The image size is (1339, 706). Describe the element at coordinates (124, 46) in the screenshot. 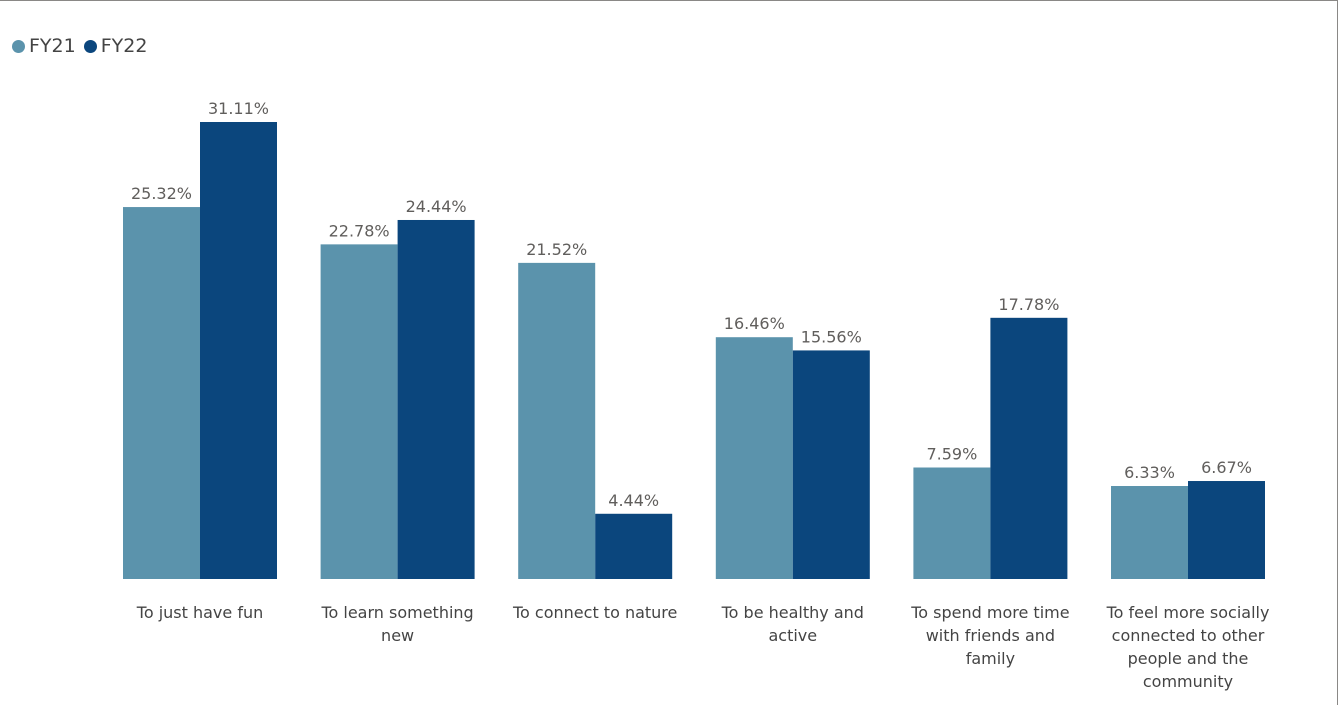

I see `legend-label-fy22: FY22` at that location.